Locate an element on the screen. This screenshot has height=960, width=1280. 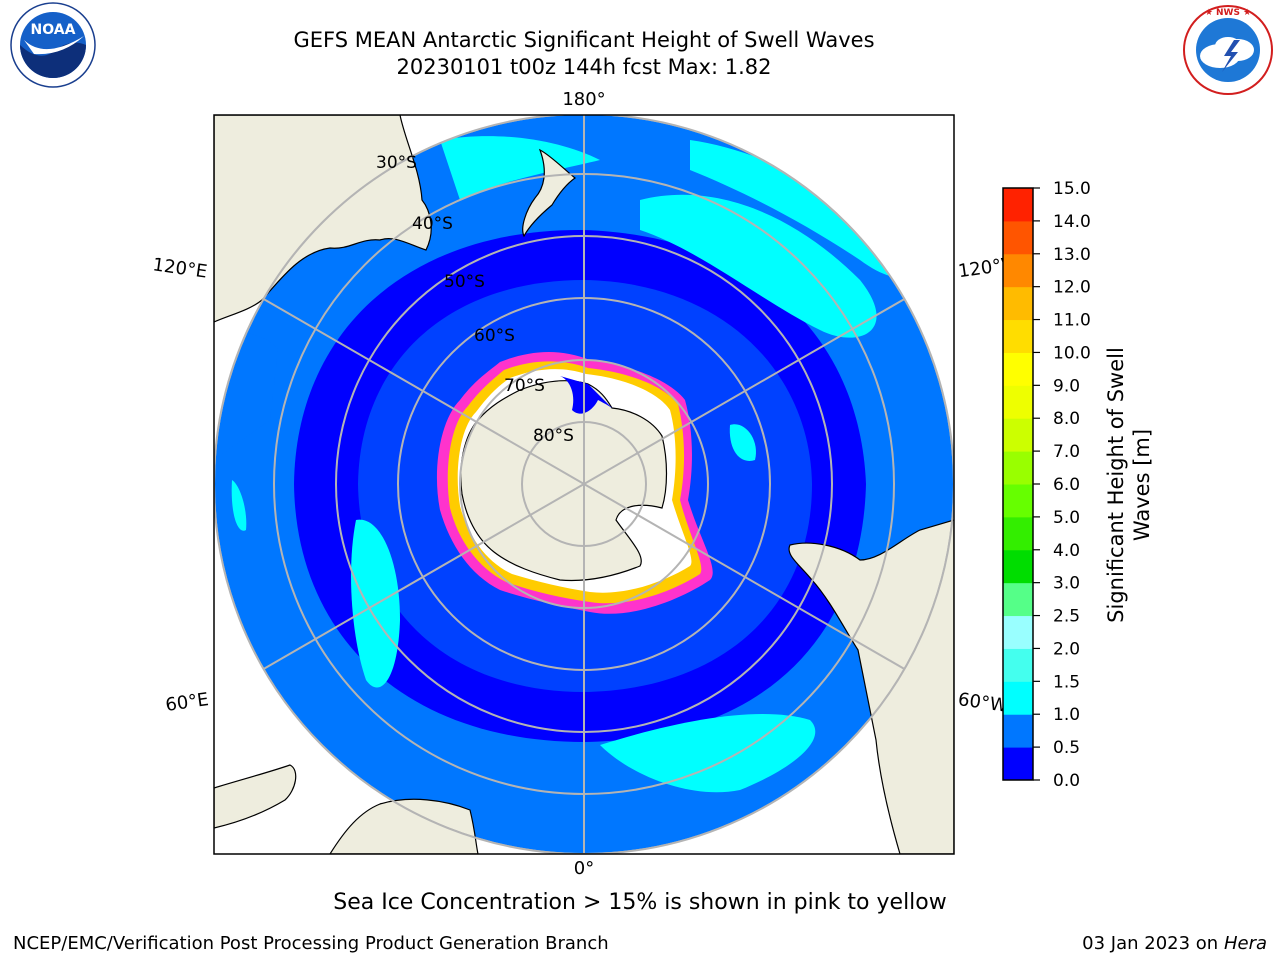
colorbar-tick-label: 1.5 is located at coordinates (1066, 682).